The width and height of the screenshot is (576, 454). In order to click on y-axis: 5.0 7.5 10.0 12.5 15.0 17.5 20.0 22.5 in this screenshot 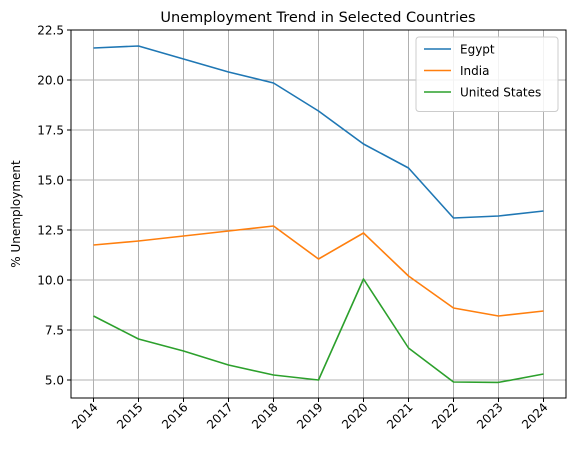, I will do `click(54, 206)`.